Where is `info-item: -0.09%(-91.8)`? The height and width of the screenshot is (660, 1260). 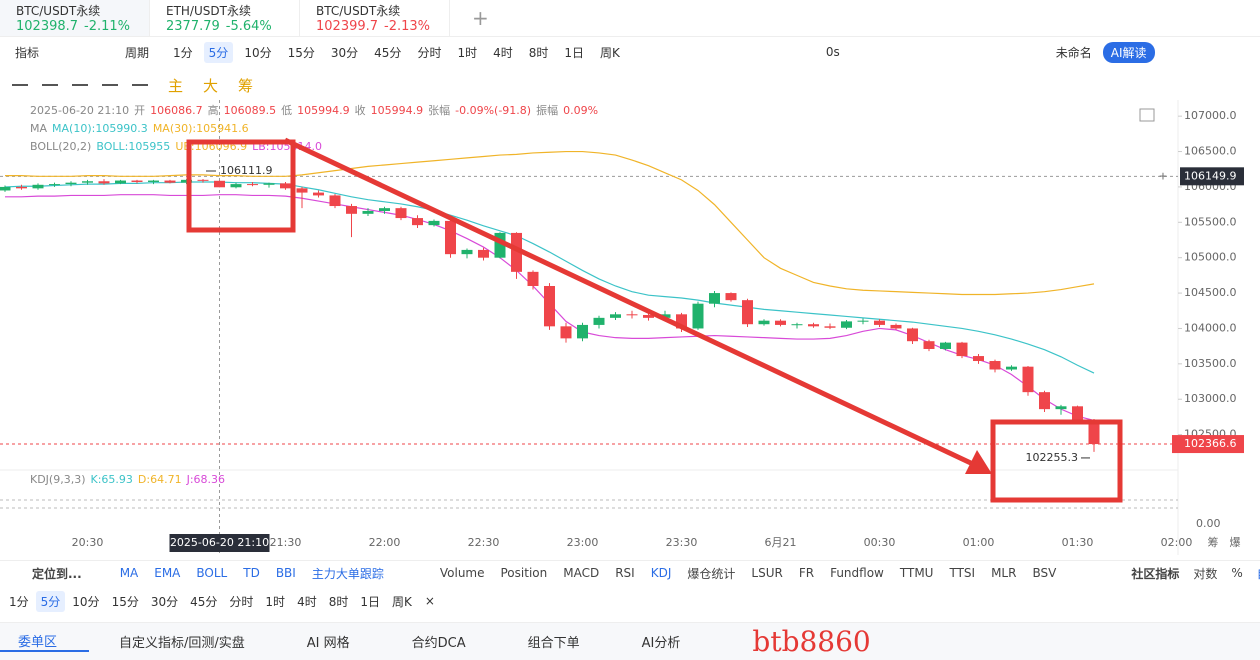 info-item: -0.09%(-91.8) is located at coordinates (493, 110).